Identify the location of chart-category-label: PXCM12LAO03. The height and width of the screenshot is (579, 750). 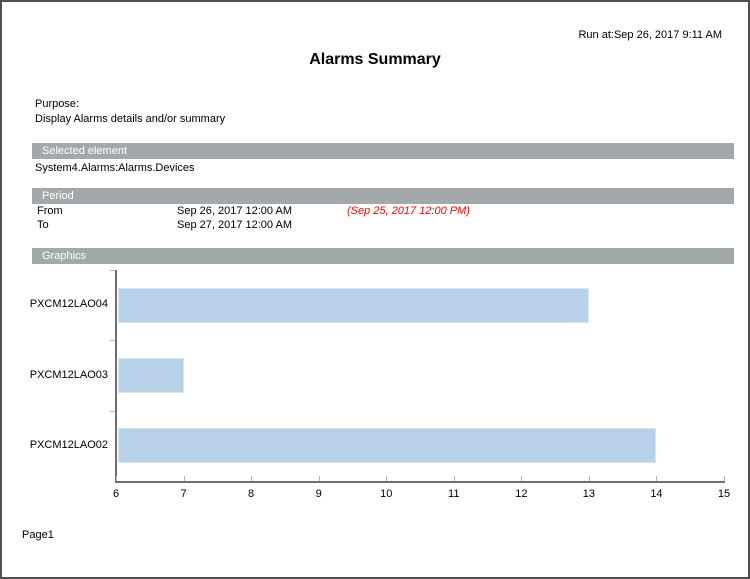
(68, 374).